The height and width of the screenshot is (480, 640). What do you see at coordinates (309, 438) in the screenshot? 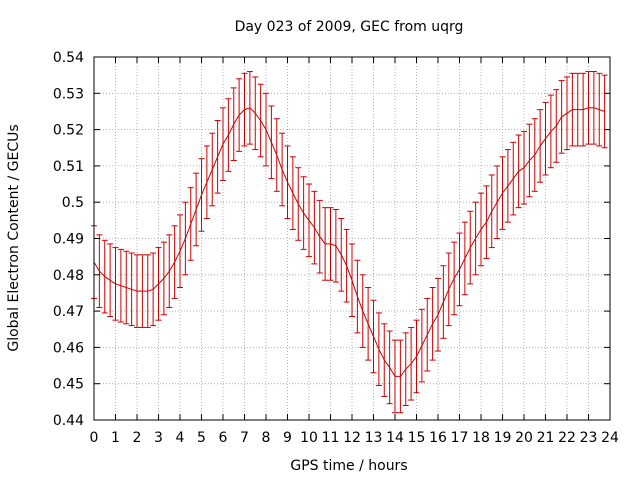
I see `x-tick-label: 10` at bounding box center [309, 438].